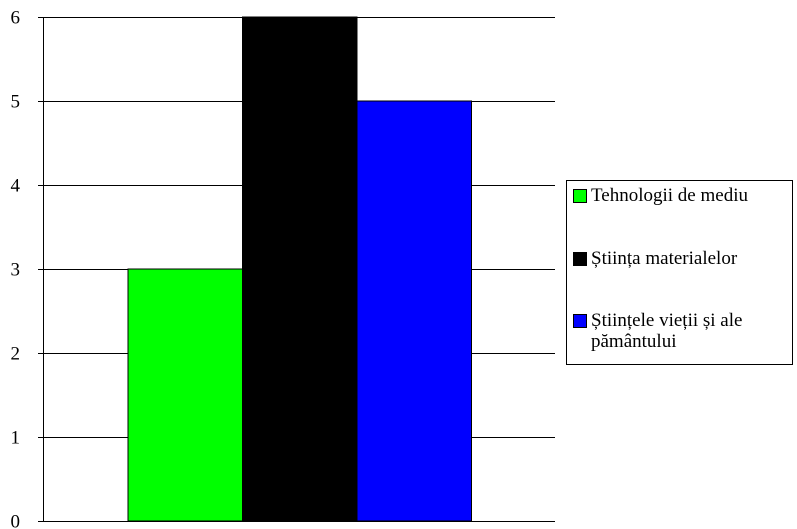  Describe the element at coordinates (16, 186) in the screenshot. I see `y-tick-label: 4` at that location.